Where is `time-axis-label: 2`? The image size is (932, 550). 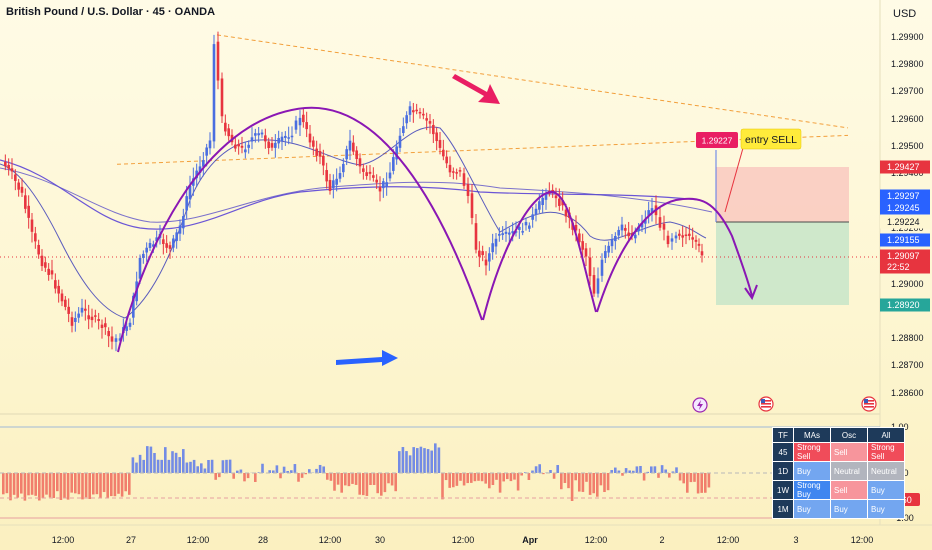 time-axis-label: 2 is located at coordinates (661, 540).